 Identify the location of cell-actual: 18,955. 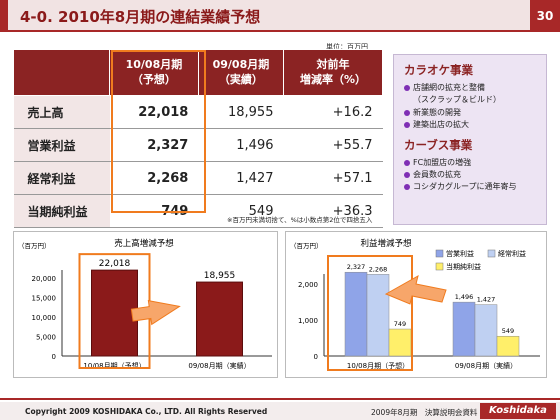
(241, 112).